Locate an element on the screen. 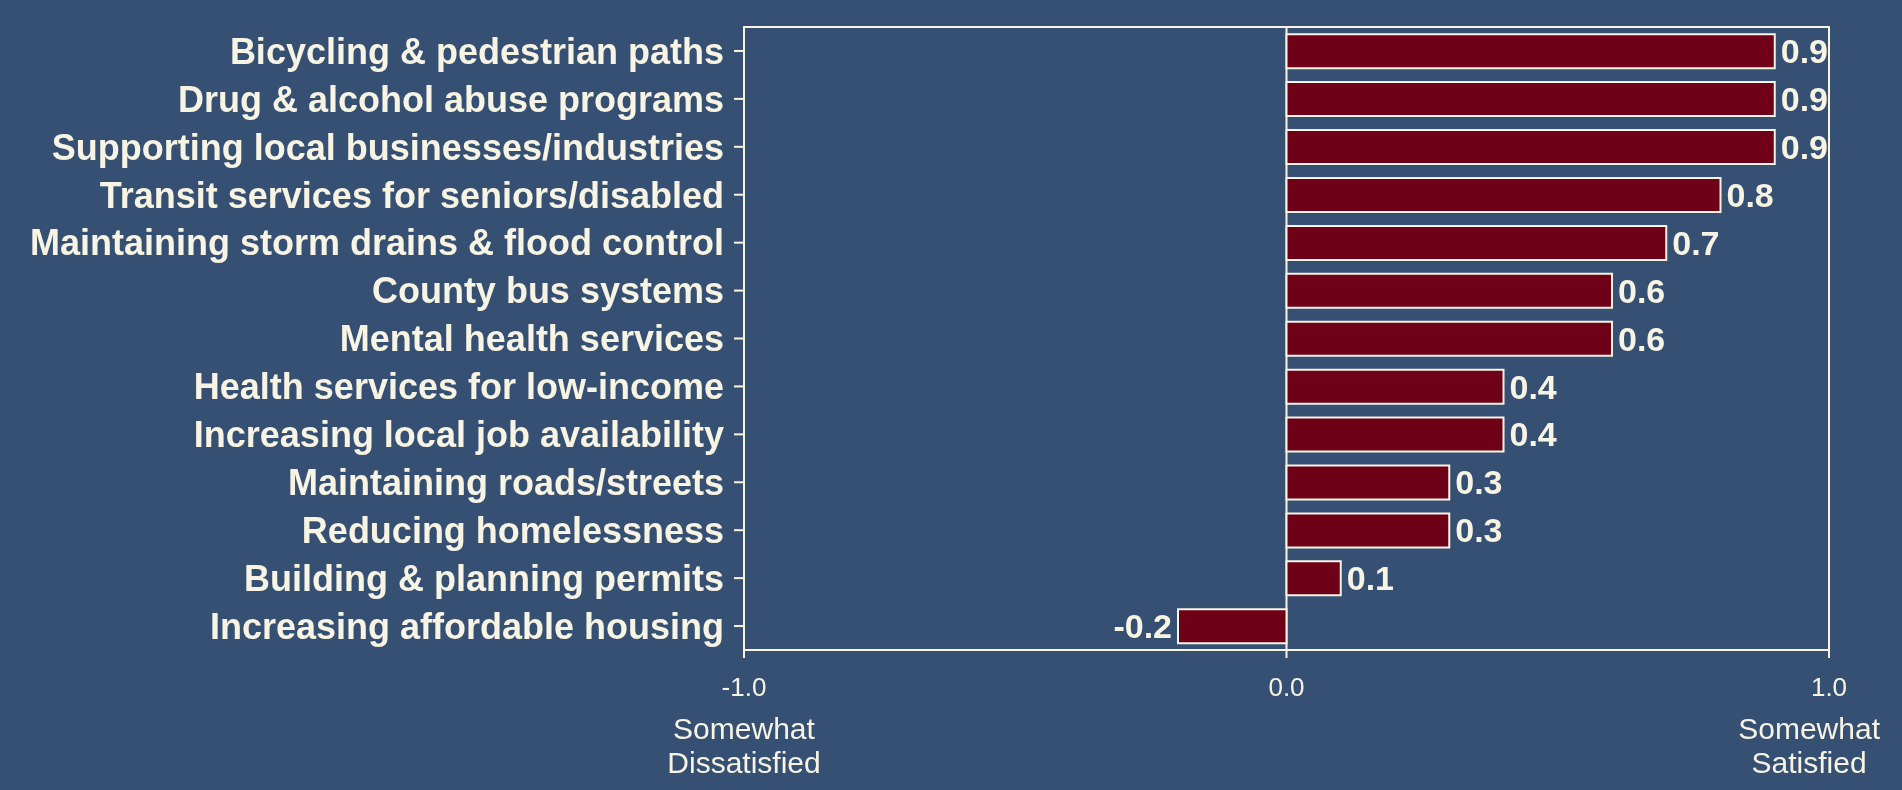 The image size is (1902, 790). data-label: -0.2 is located at coordinates (1142, 626).